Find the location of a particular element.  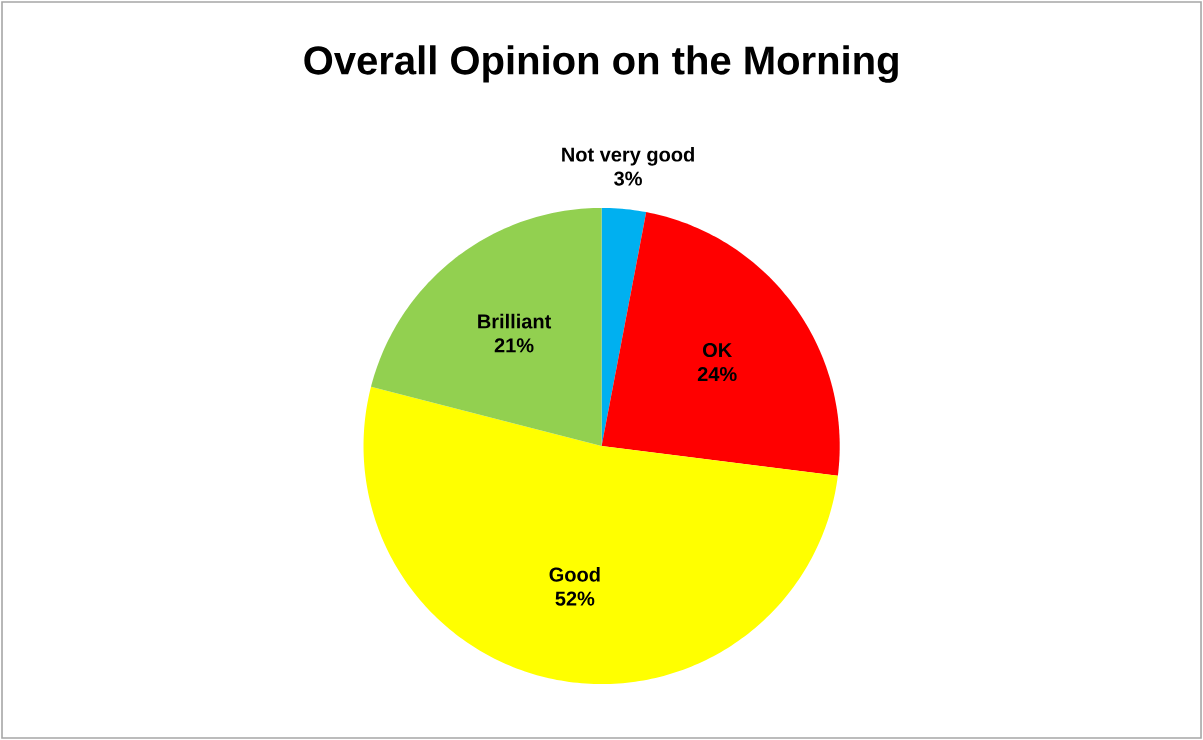

data-label: 52% is located at coordinates (575, 598).